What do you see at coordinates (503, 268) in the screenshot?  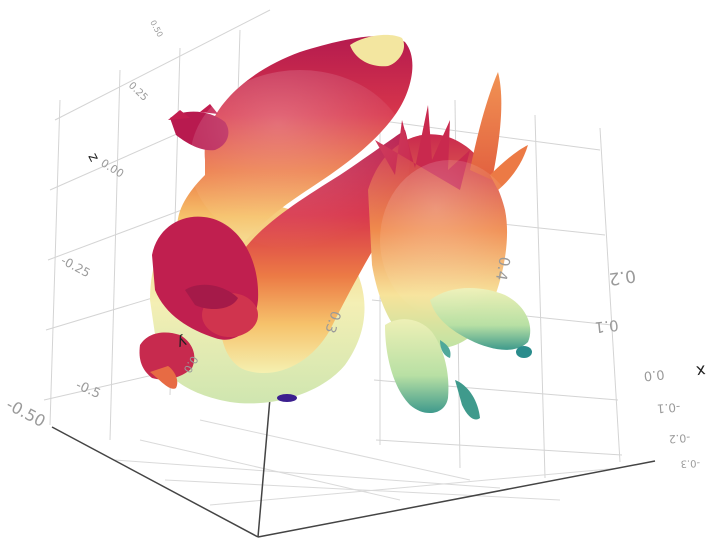 I see `y-tick-label: 0.4` at bounding box center [503, 268].